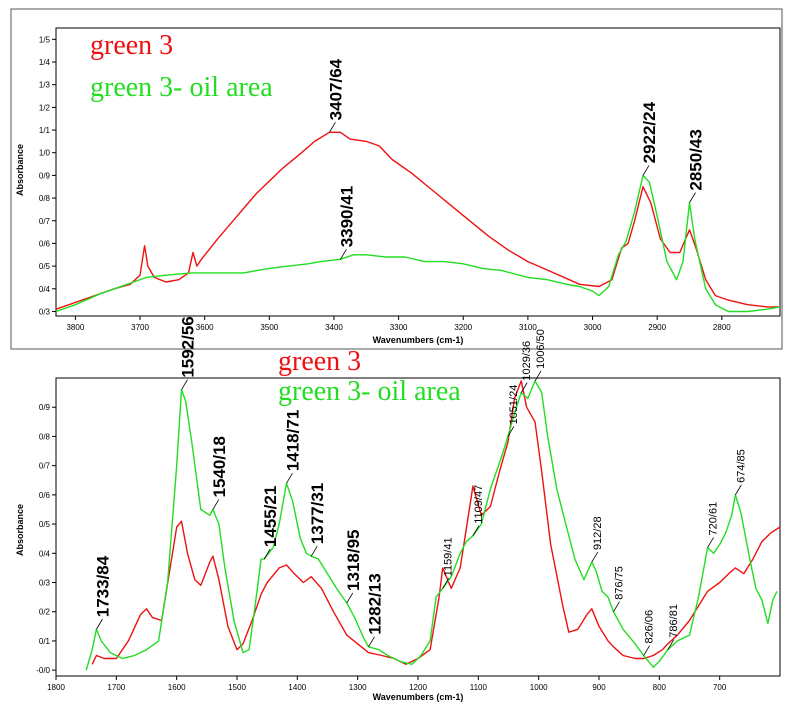 The height and width of the screenshot is (710, 785). Describe the element at coordinates (269, 327) in the screenshot. I see `top-x-tick-label: 3500` at that location.